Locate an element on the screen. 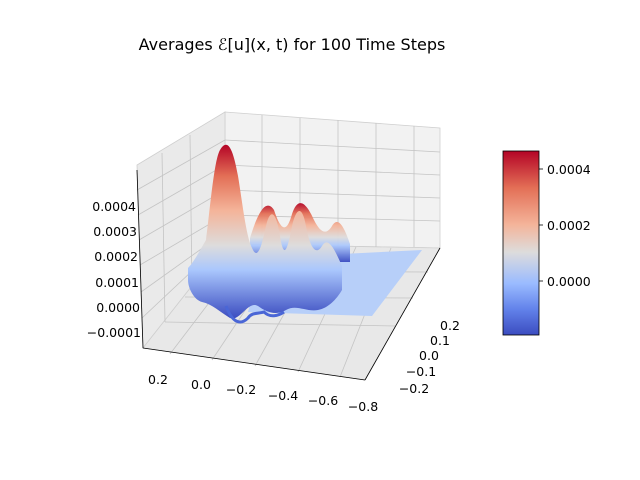 The image size is (640, 480). x-tick-label: −0.2 is located at coordinates (241, 389).